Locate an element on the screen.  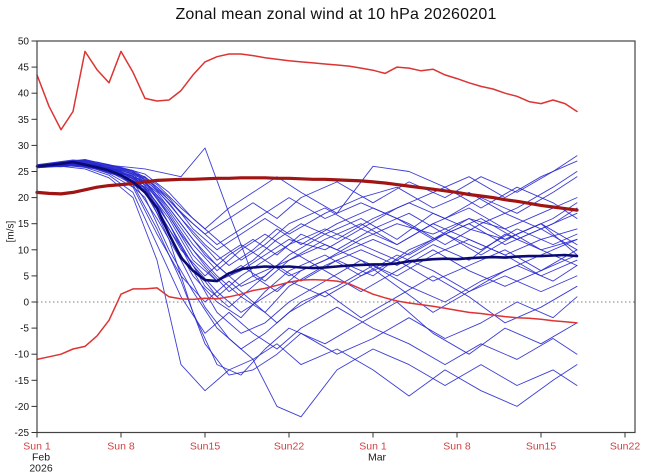
y-tick-label: 0 is located at coordinates (26, 303).